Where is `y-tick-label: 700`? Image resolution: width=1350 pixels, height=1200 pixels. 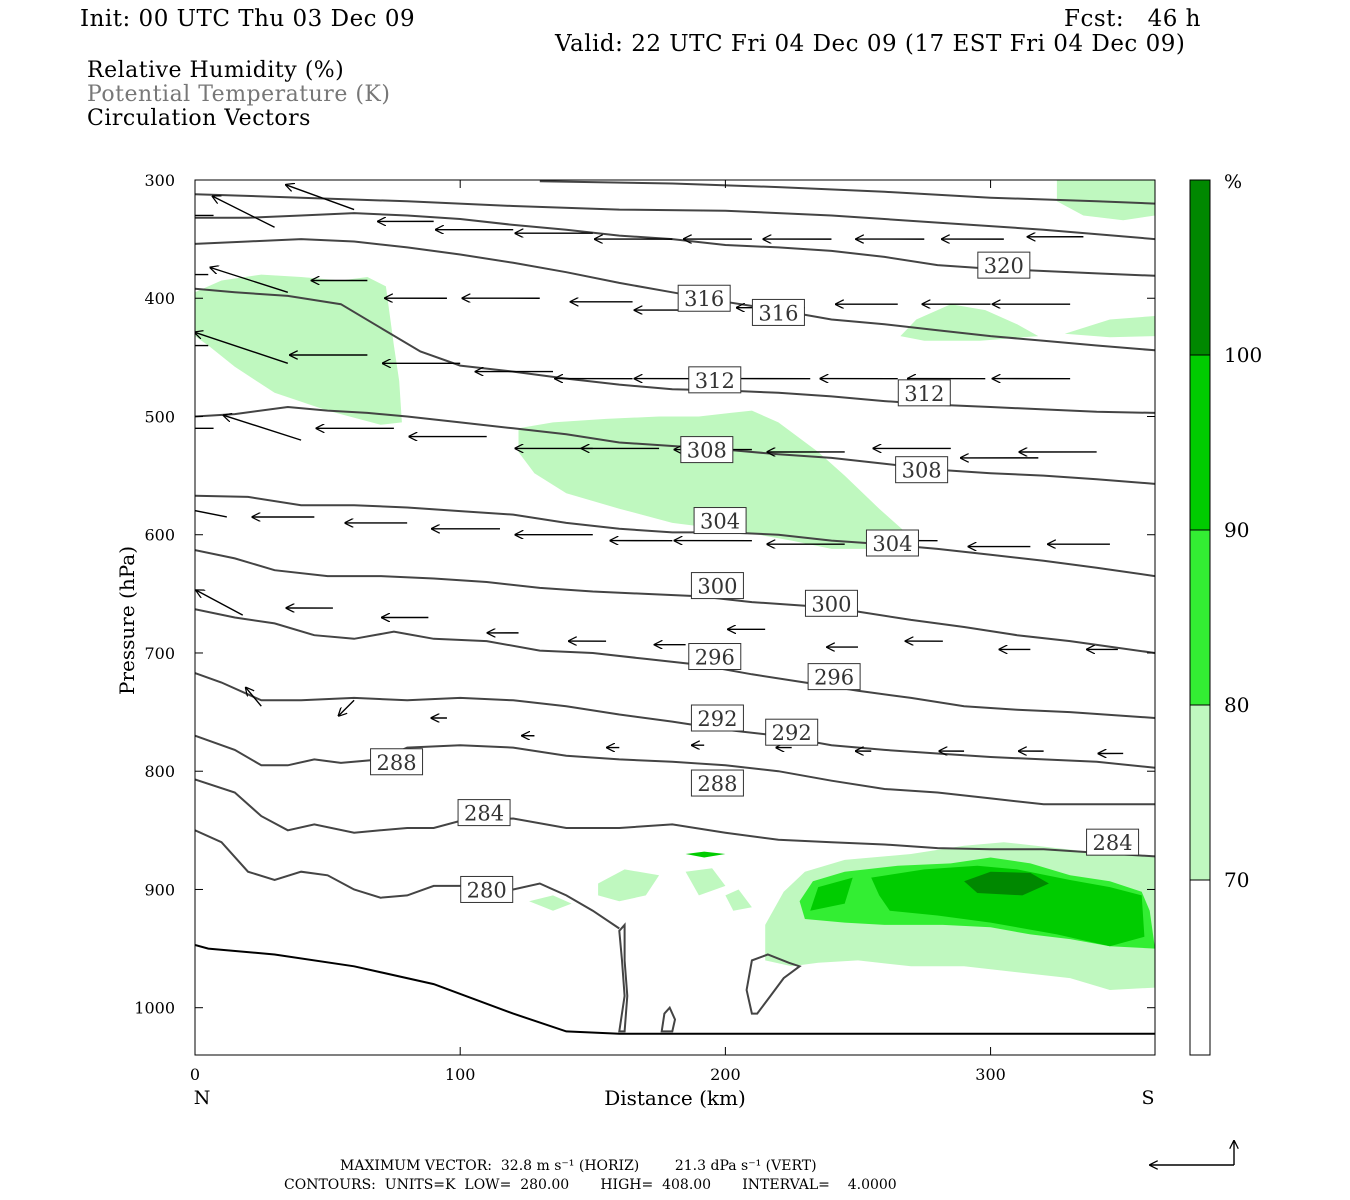 y-tick-label: 700 is located at coordinates (159, 653).